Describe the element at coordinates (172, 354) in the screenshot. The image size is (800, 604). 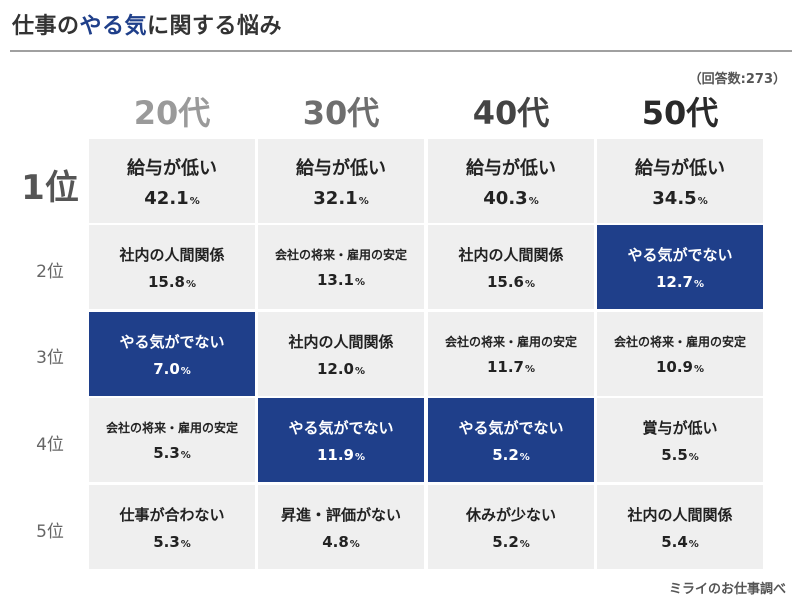
I see `table-cell: やる気がでない 7.0%` at that location.